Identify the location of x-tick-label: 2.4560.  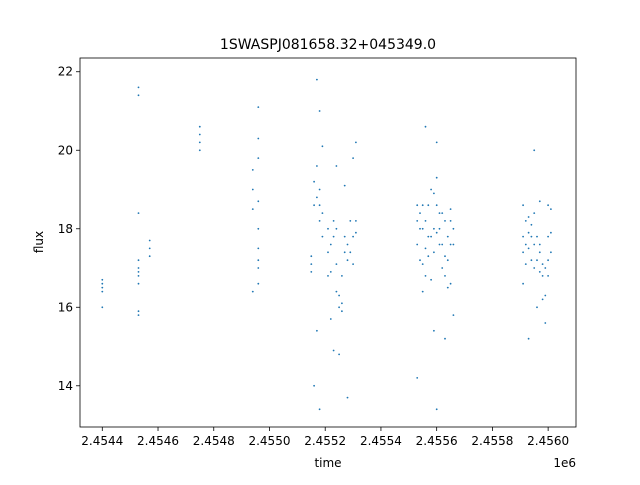
(548, 441).